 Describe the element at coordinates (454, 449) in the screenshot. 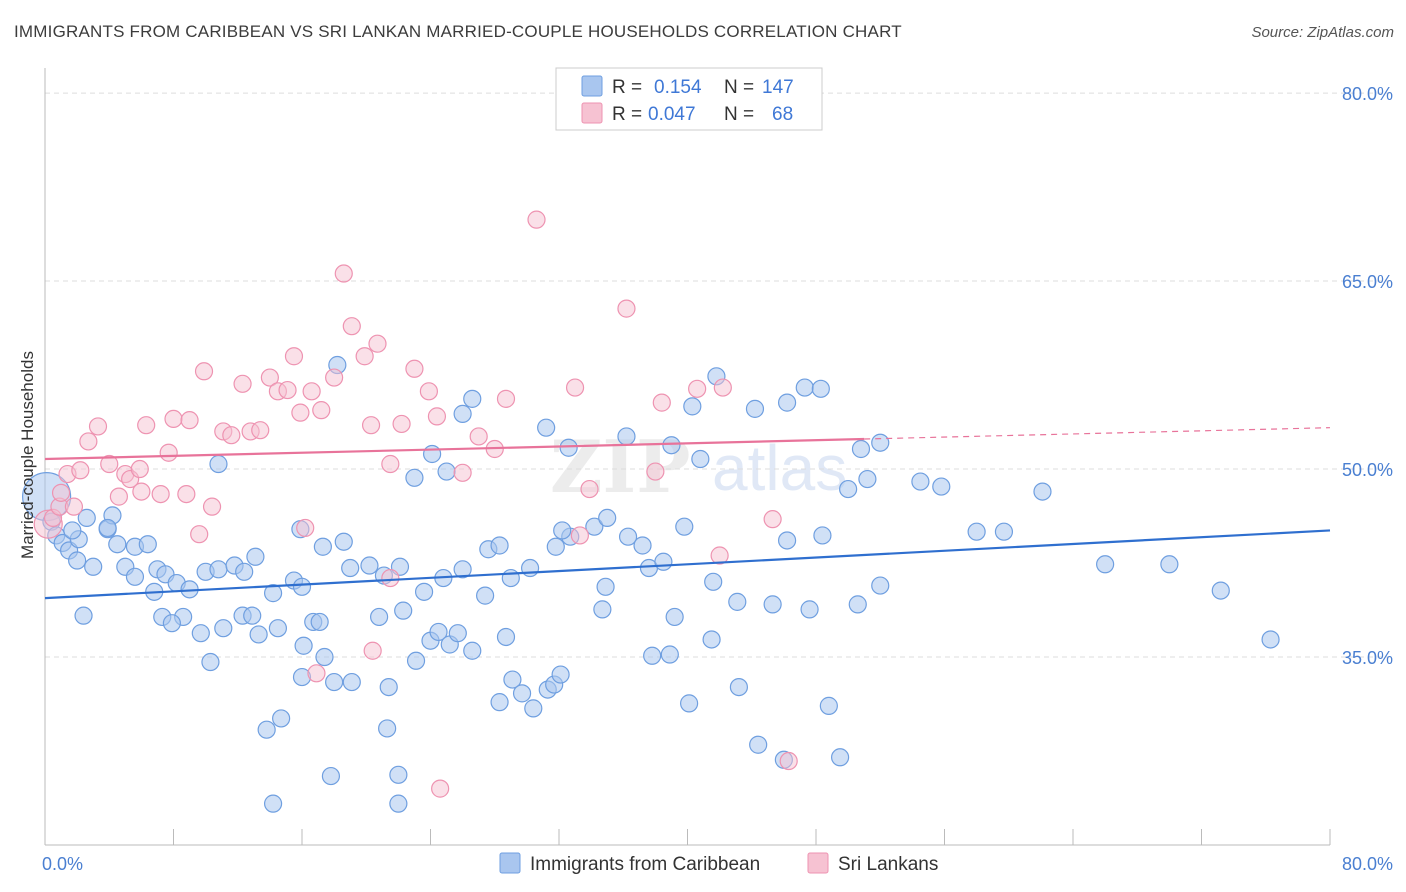

I see `trendline-sri-lankans` at that location.